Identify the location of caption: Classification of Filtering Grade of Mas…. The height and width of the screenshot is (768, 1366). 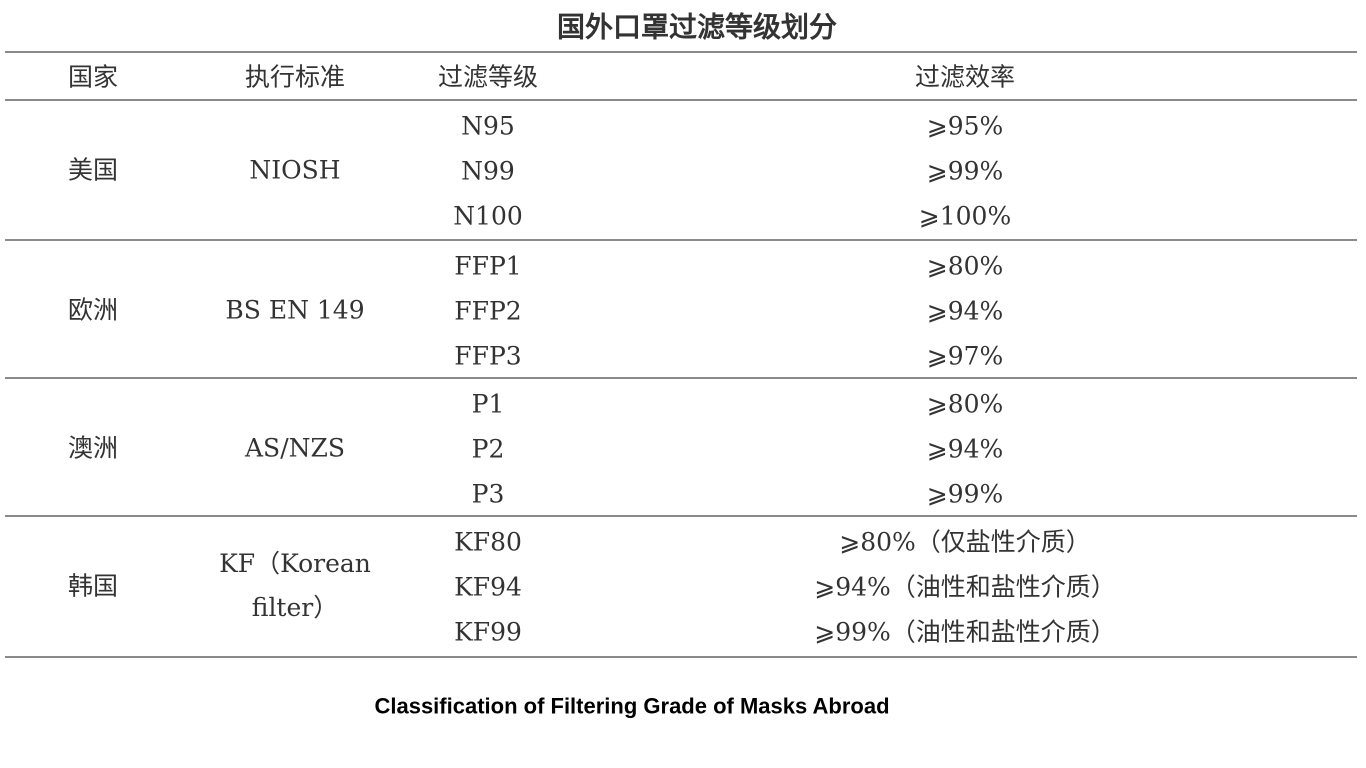
(632, 706).